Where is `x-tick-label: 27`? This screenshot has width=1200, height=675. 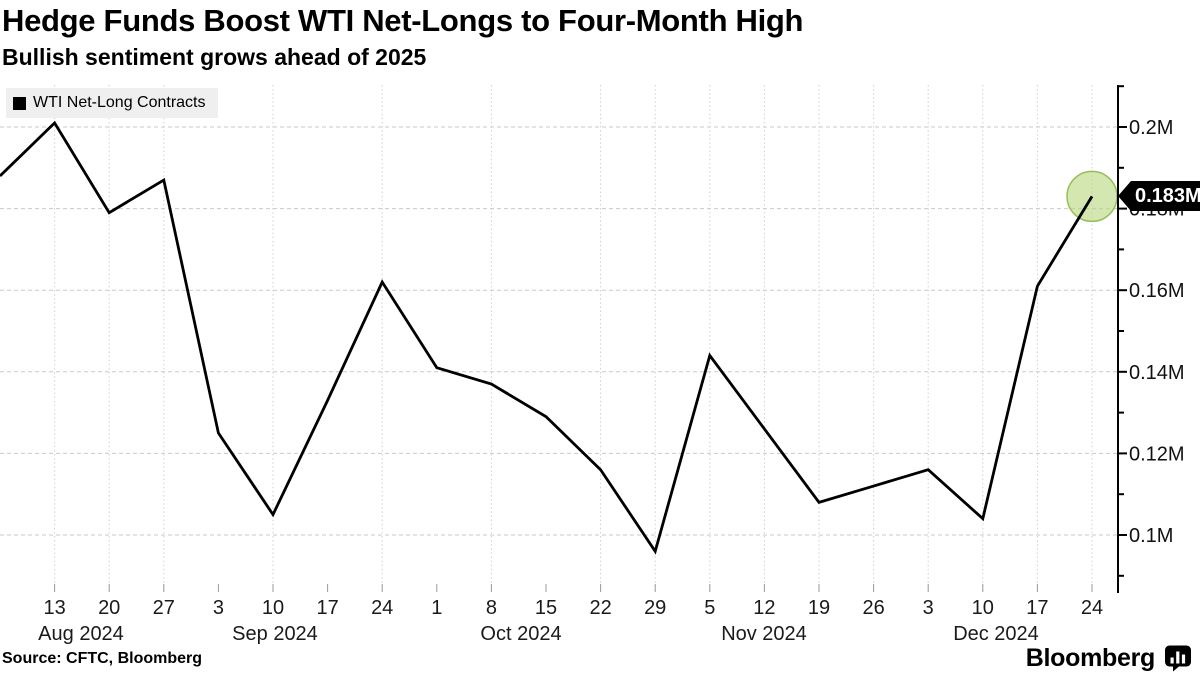
x-tick-label: 27 is located at coordinates (164, 608).